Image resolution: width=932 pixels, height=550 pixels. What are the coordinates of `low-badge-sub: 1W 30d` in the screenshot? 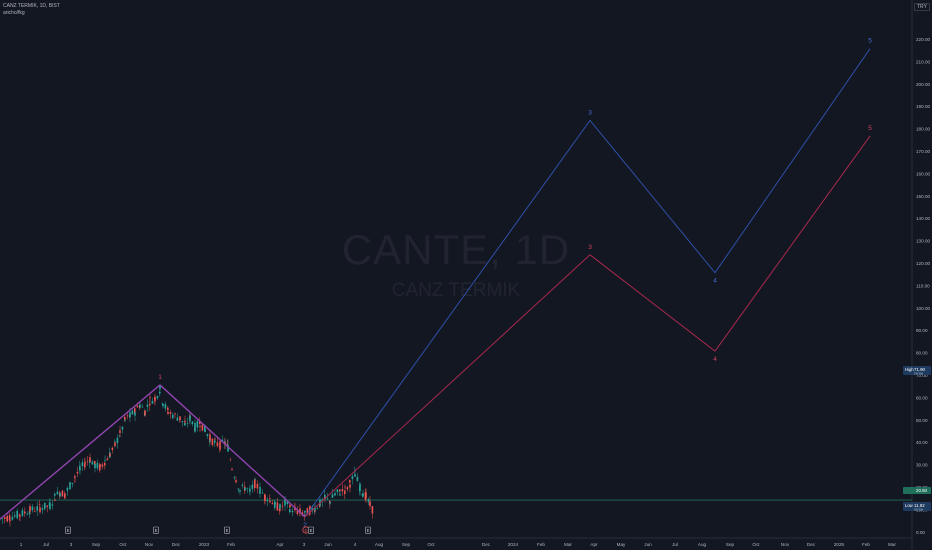 It's located at (918, 509).